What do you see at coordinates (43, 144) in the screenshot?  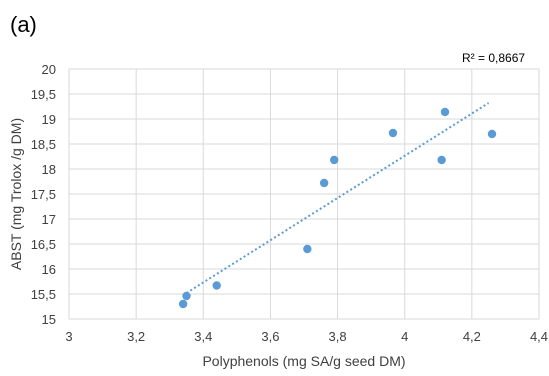 I see `y-tick-label: 18,5` at bounding box center [43, 144].